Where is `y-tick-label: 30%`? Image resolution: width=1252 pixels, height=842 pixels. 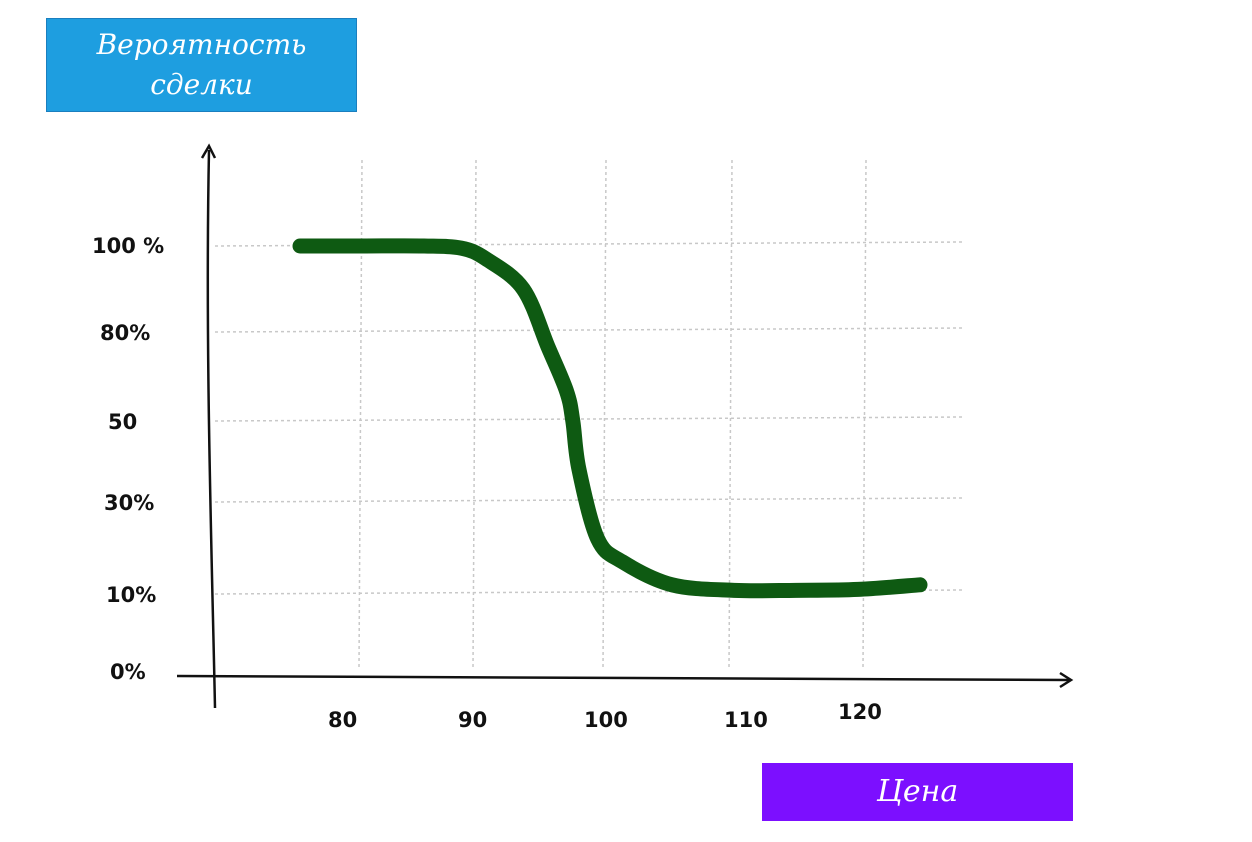 y-tick-label: 30% is located at coordinates (129, 503).